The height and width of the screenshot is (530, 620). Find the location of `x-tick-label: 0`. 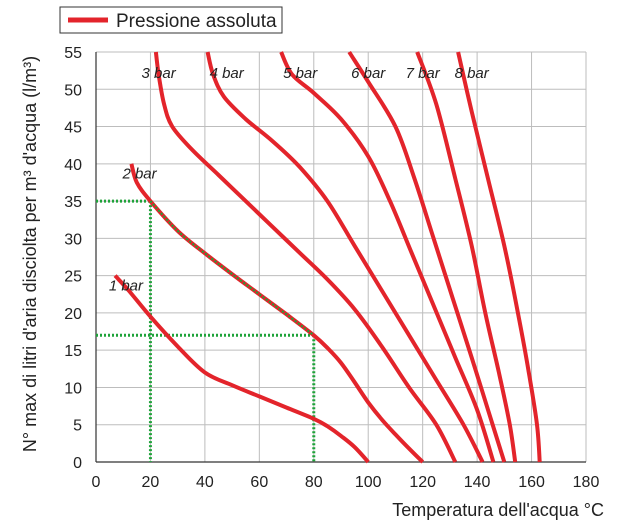

x-tick-label: 0 is located at coordinates (96, 482).